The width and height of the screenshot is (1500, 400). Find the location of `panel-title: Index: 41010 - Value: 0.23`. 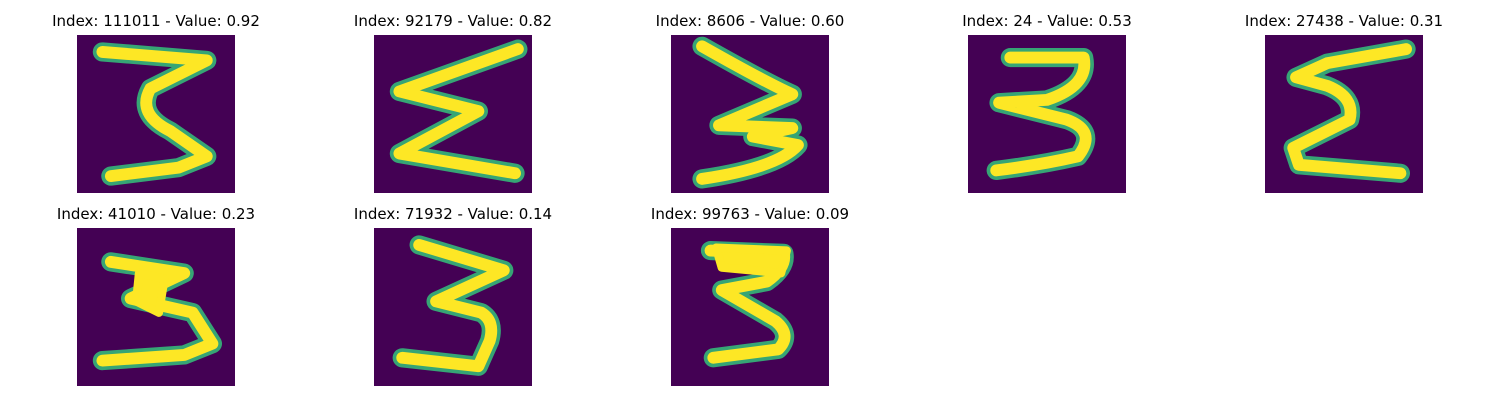

panel-title: Index: 41010 - Value: 0.23 is located at coordinates (156, 214).